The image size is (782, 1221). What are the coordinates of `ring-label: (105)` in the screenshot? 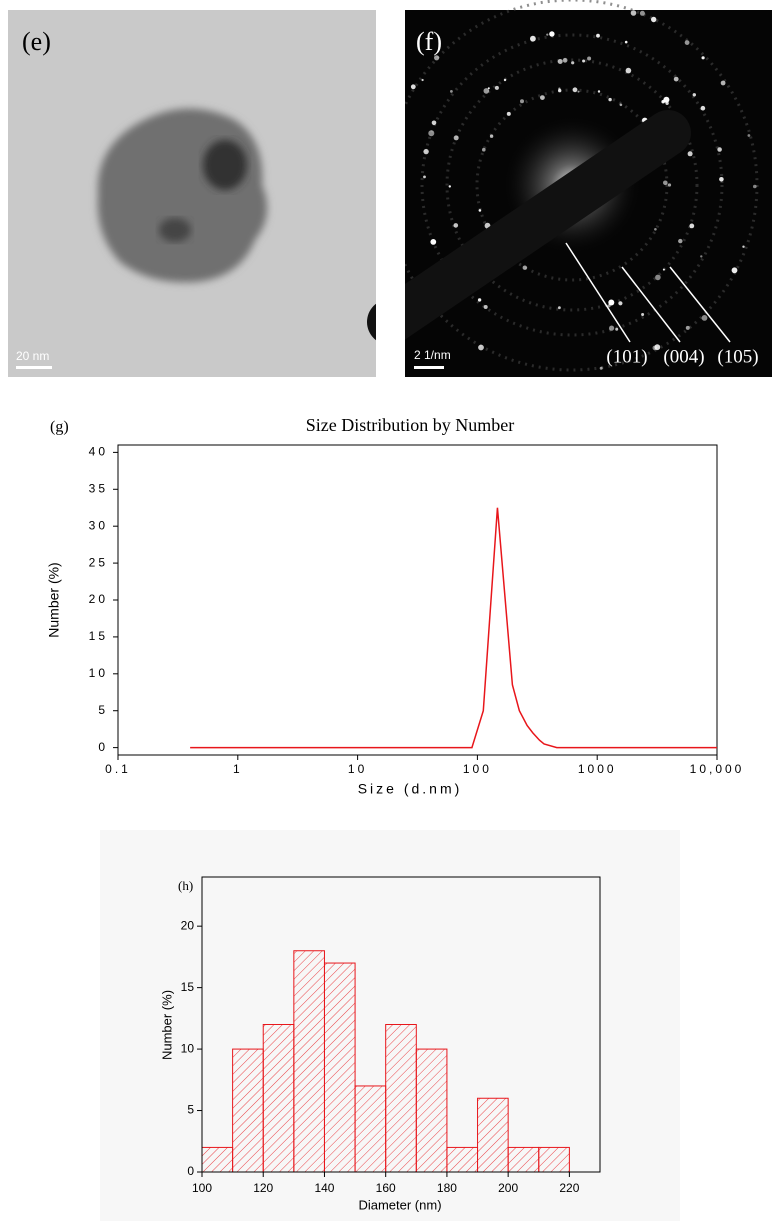 It's located at (737, 356).